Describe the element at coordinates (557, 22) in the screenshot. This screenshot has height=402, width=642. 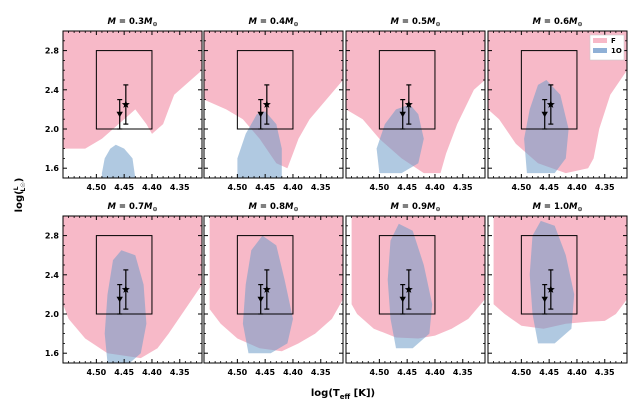
I see `panel-title: M = 0.6M⊙` at that location.